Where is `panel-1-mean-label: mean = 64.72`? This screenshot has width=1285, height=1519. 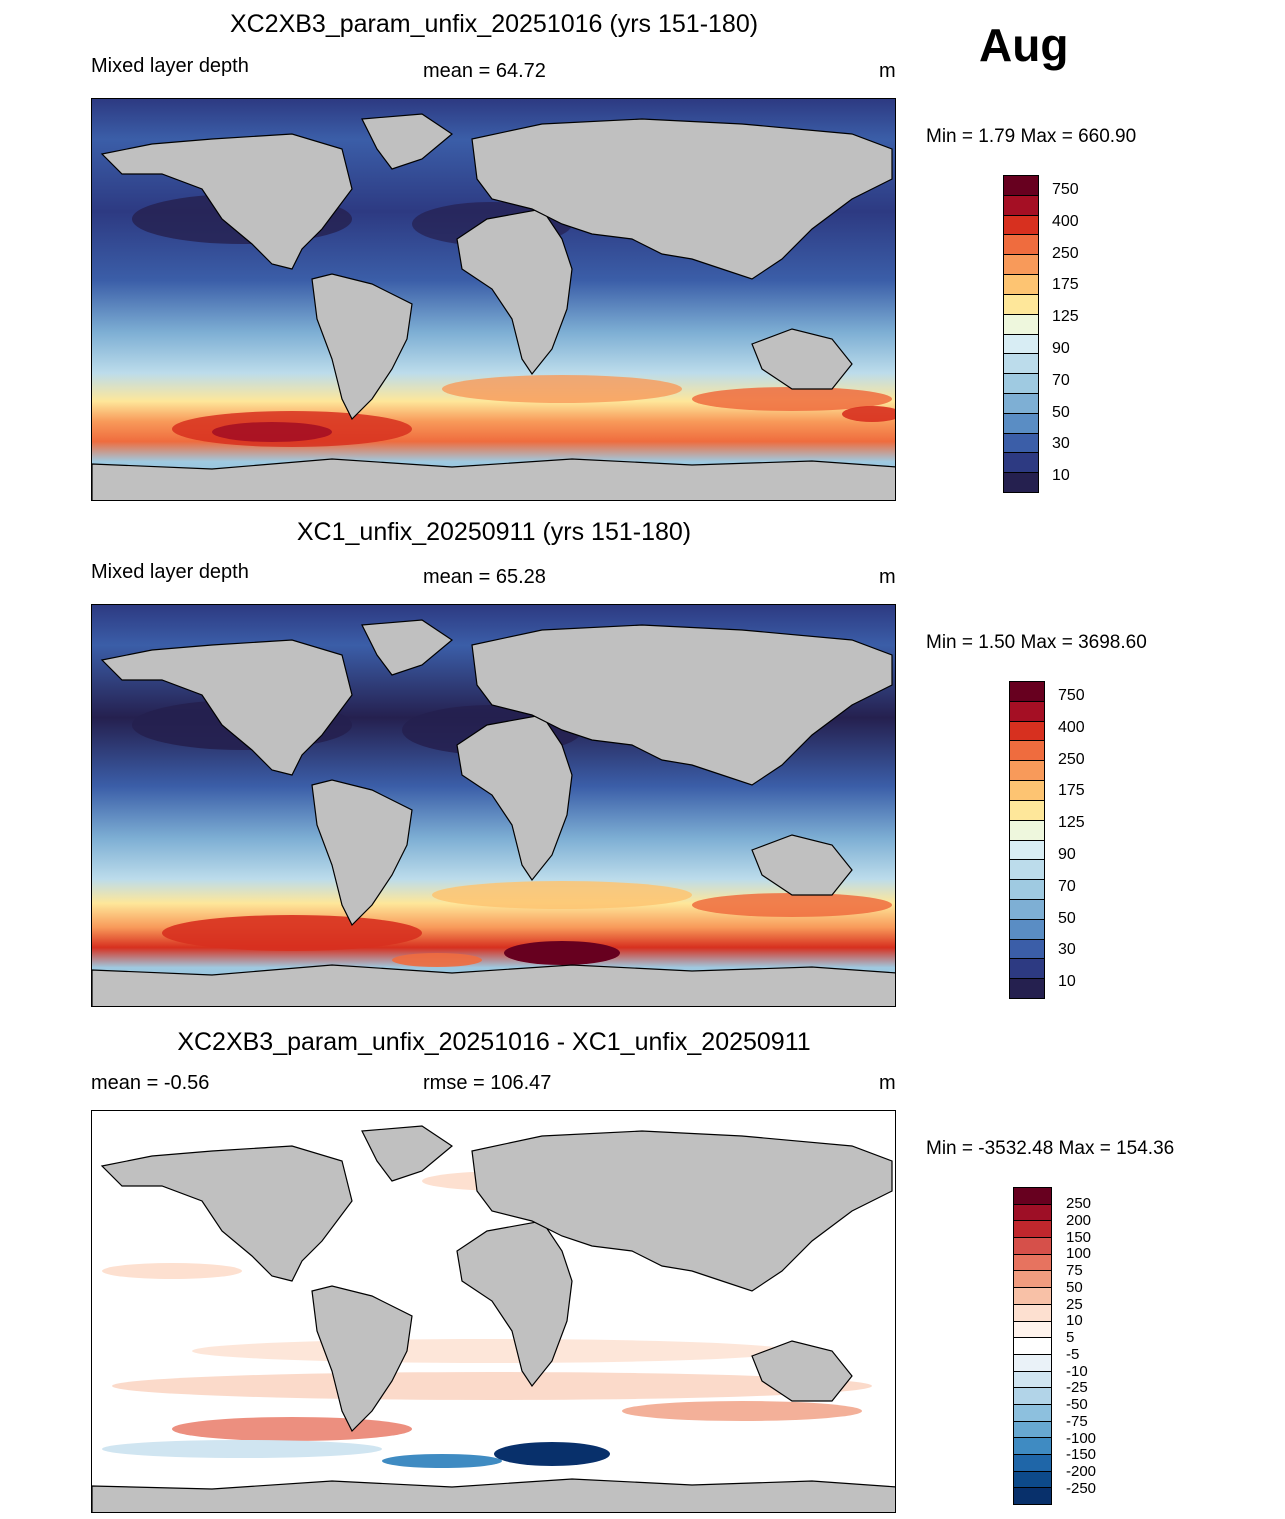
panel-1-mean-label: mean = 64.72 is located at coordinates (484, 71).